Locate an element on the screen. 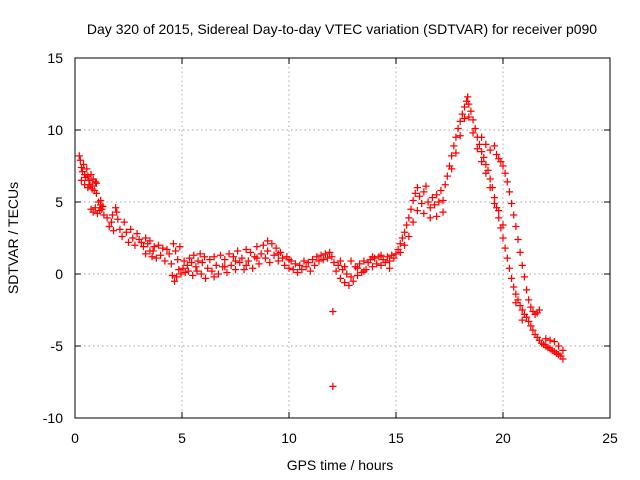 The width and height of the screenshot is (640, 480). x-tick-label: 0 is located at coordinates (75, 438).